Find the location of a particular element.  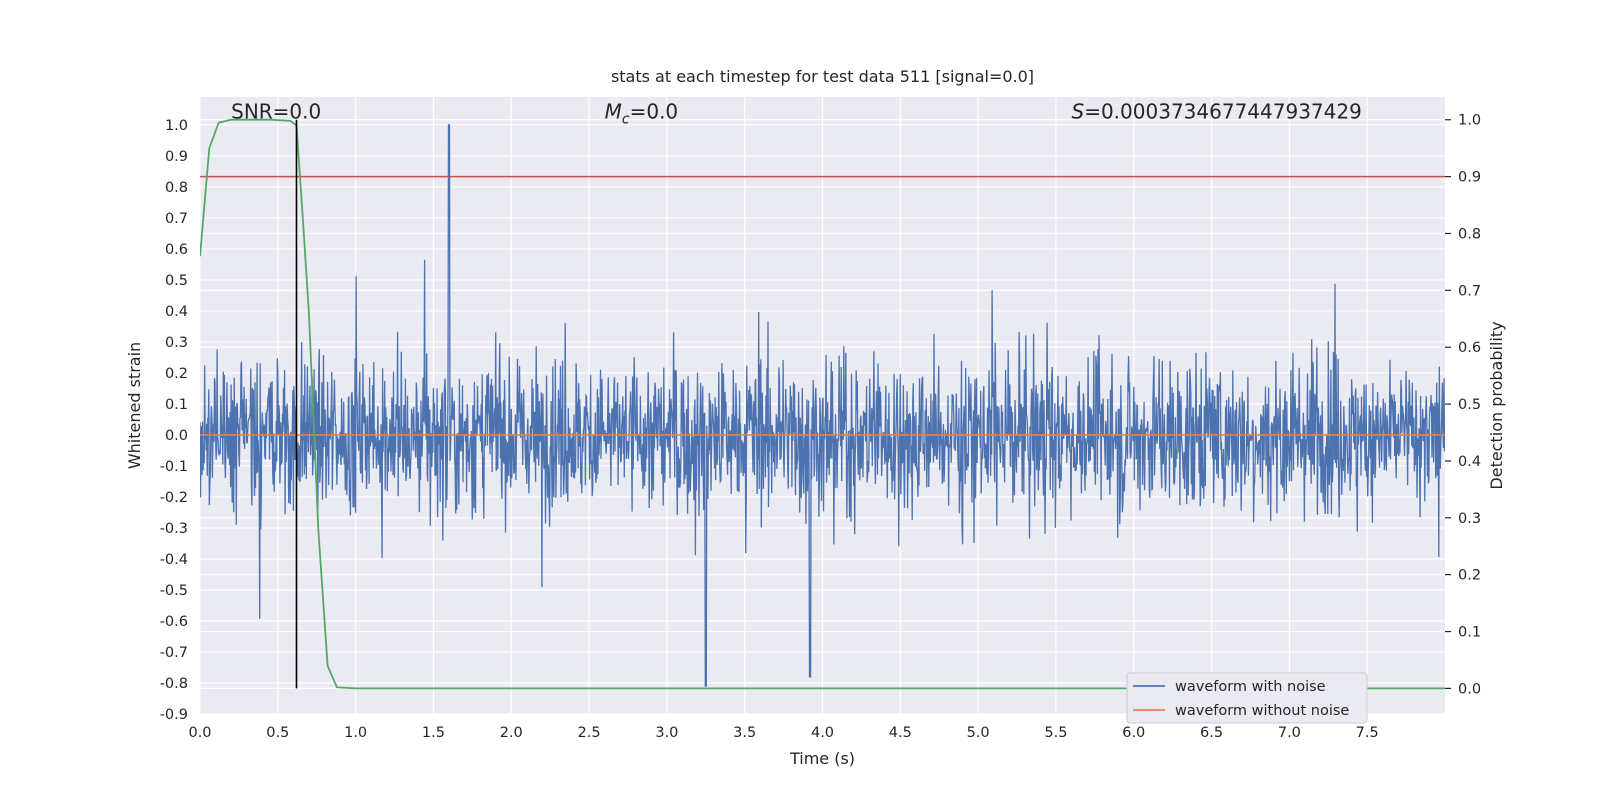

x-tick-label: 3.5 is located at coordinates (744, 733).